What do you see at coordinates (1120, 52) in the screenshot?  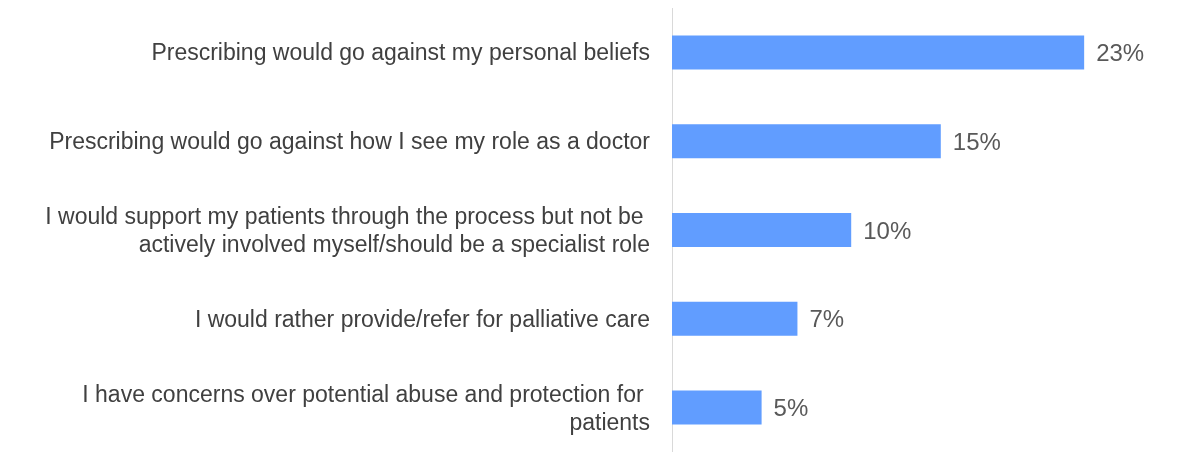 I see `data-label: 23%` at bounding box center [1120, 52].